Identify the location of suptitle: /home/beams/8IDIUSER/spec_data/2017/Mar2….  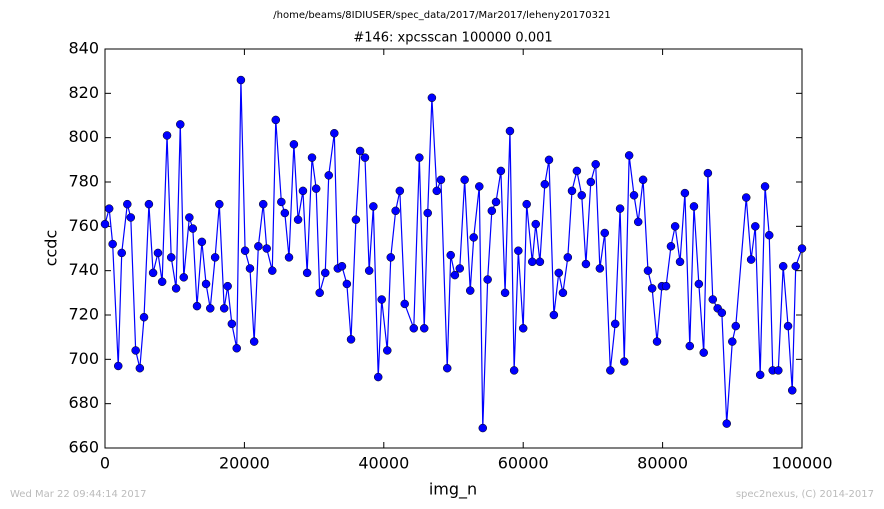
(441, 15).